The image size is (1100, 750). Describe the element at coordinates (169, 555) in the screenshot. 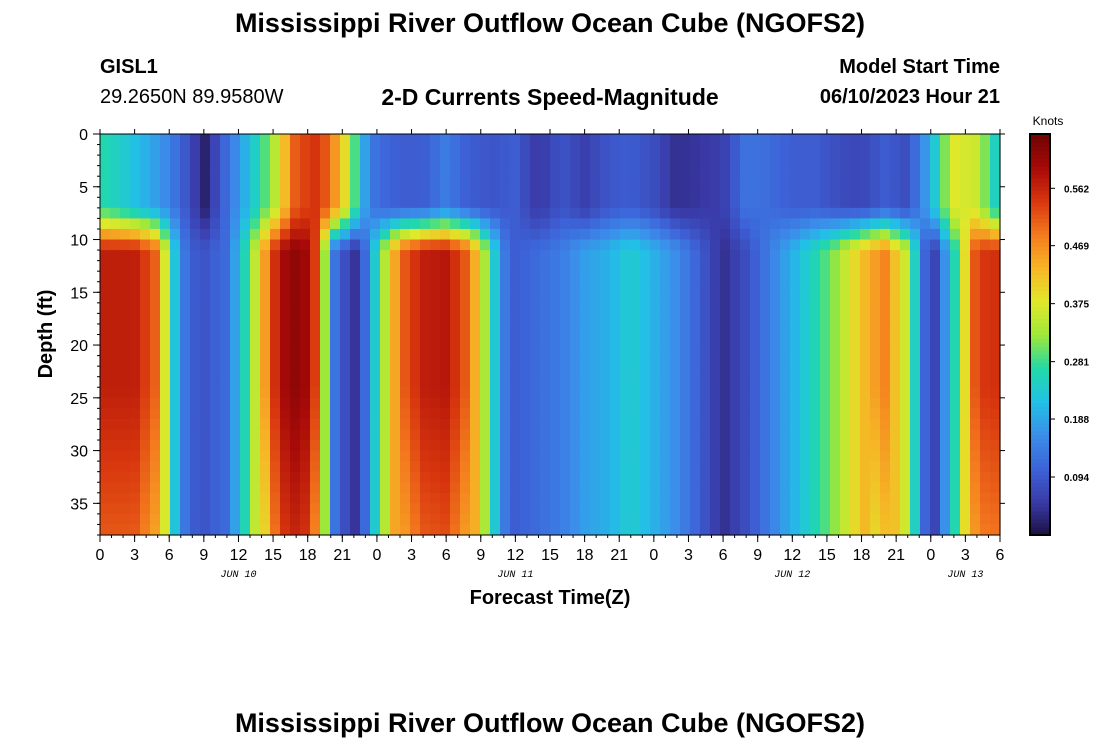

I see `x-tick-label: 6` at that location.